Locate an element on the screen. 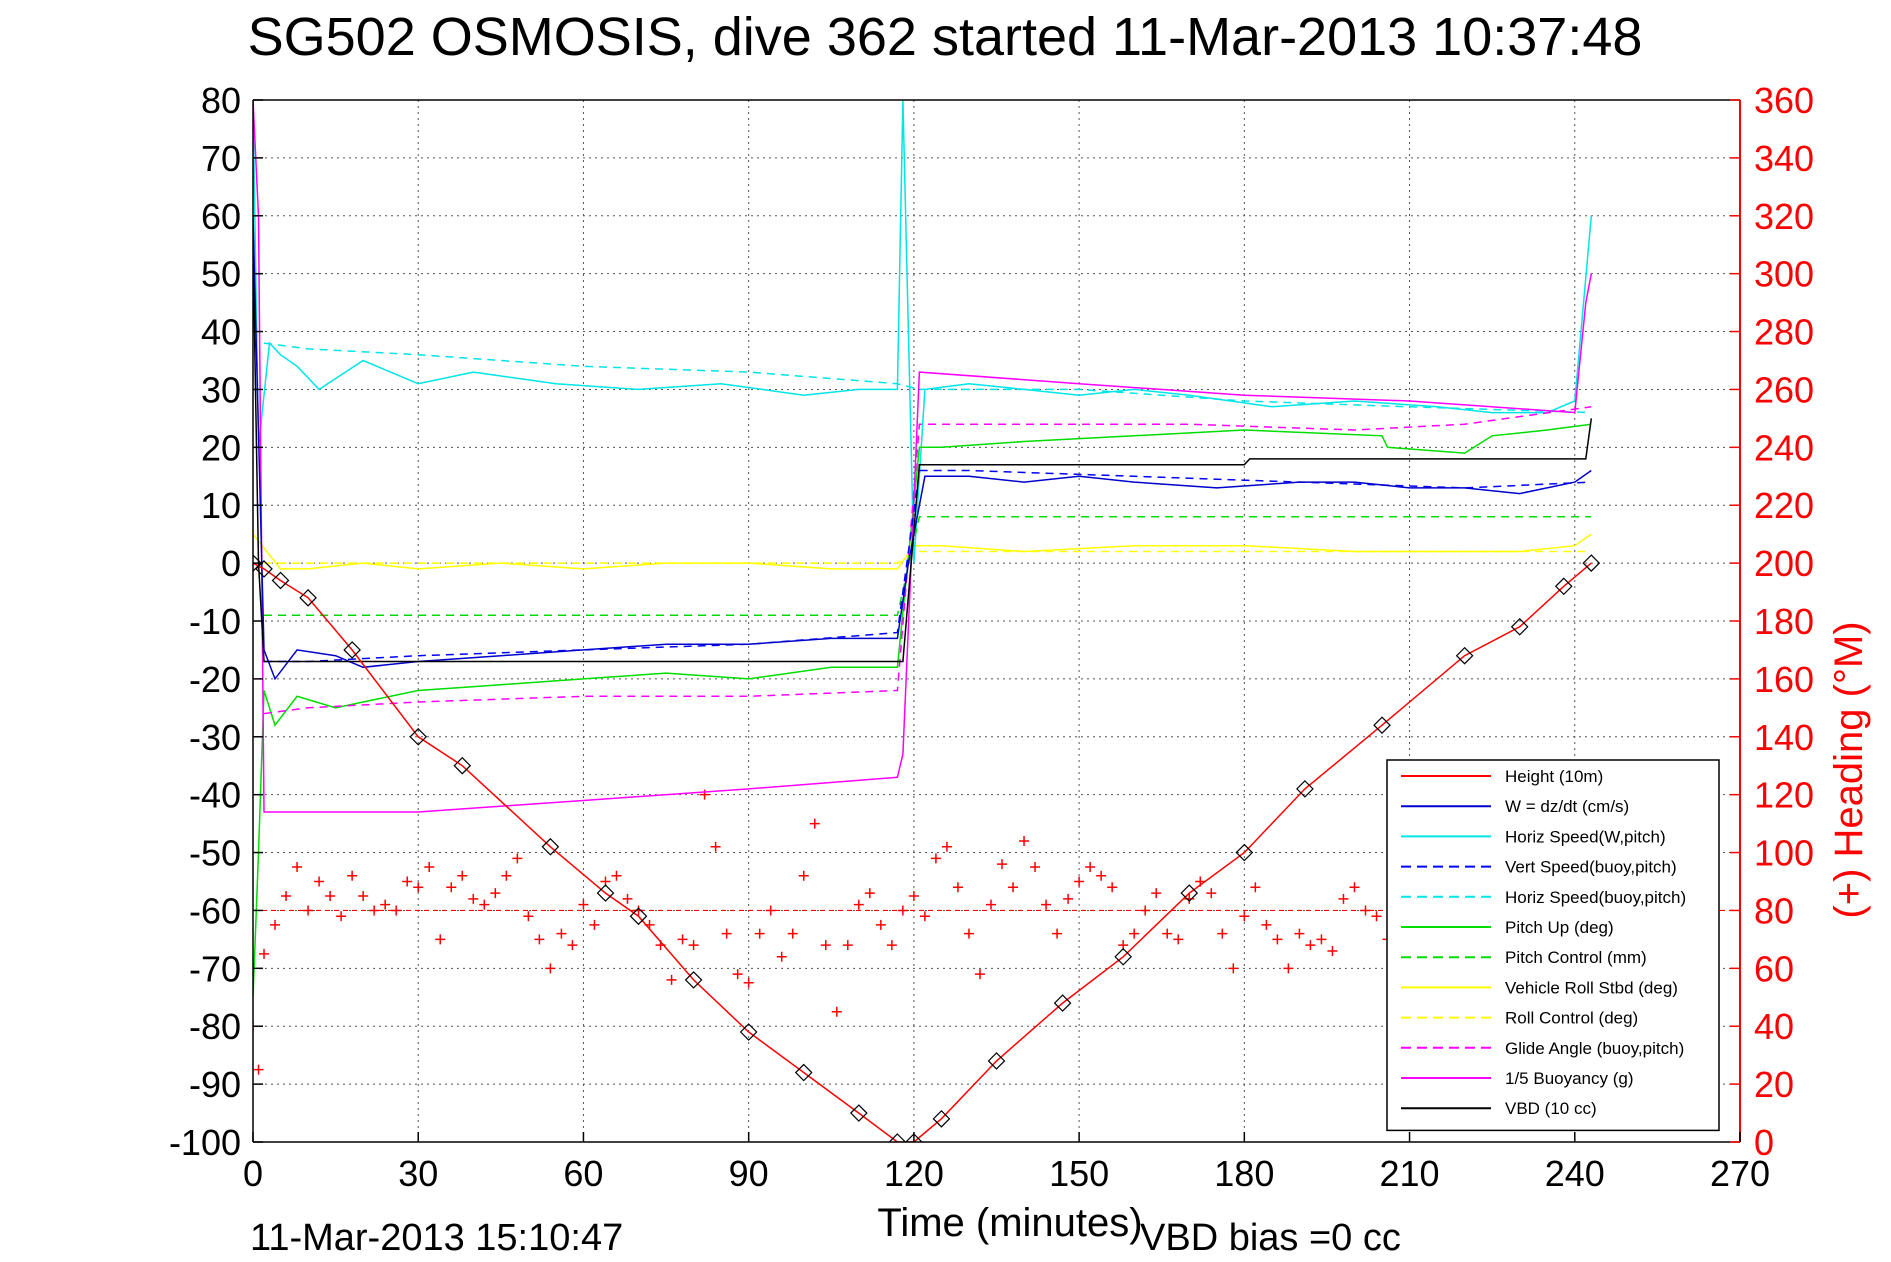  right-tick-label: 140 is located at coordinates (1784, 737).